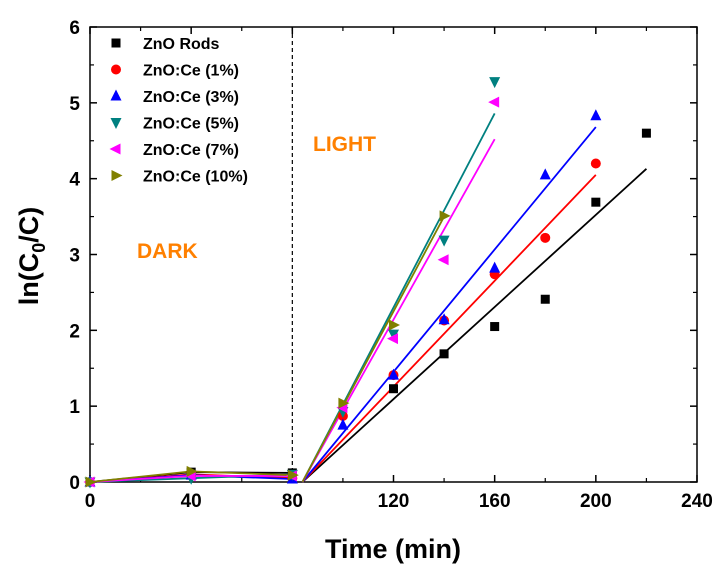 The image size is (727, 565). What do you see at coordinates (74, 407) in the screenshot?
I see `y-tick-label: 1` at bounding box center [74, 407].